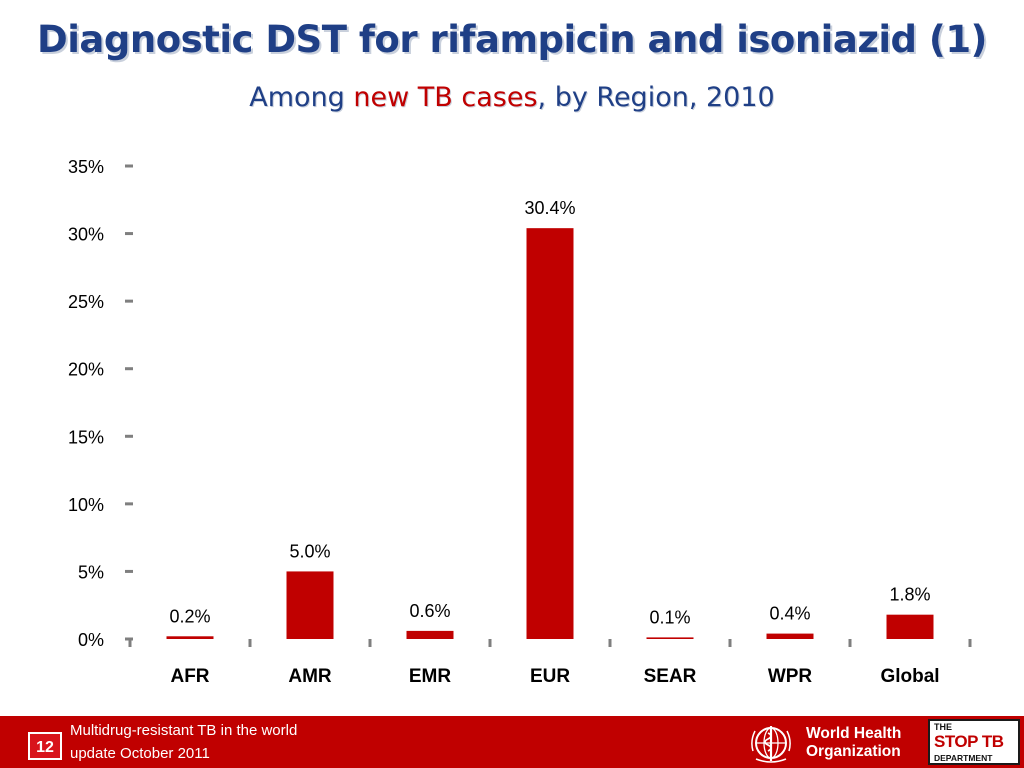 The width and height of the screenshot is (1024, 768). What do you see at coordinates (86, 167) in the screenshot?
I see `y-tick-label: 35%` at bounding box center [86, 167].